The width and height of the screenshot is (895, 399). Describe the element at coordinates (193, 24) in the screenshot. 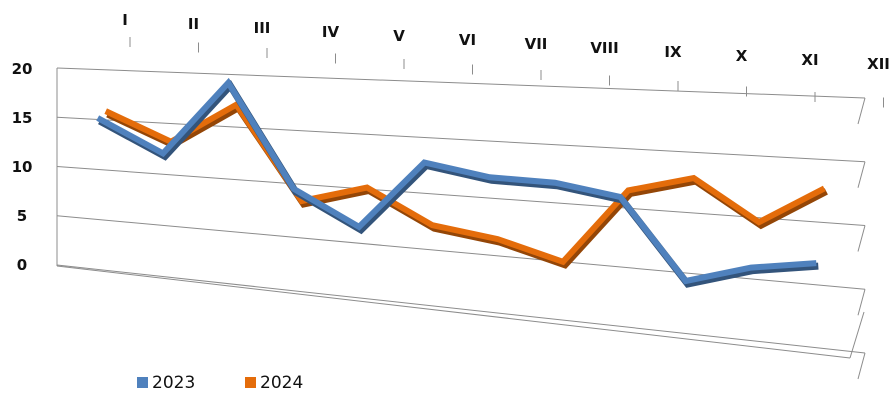

I see `x-tick-label: II` at that location.